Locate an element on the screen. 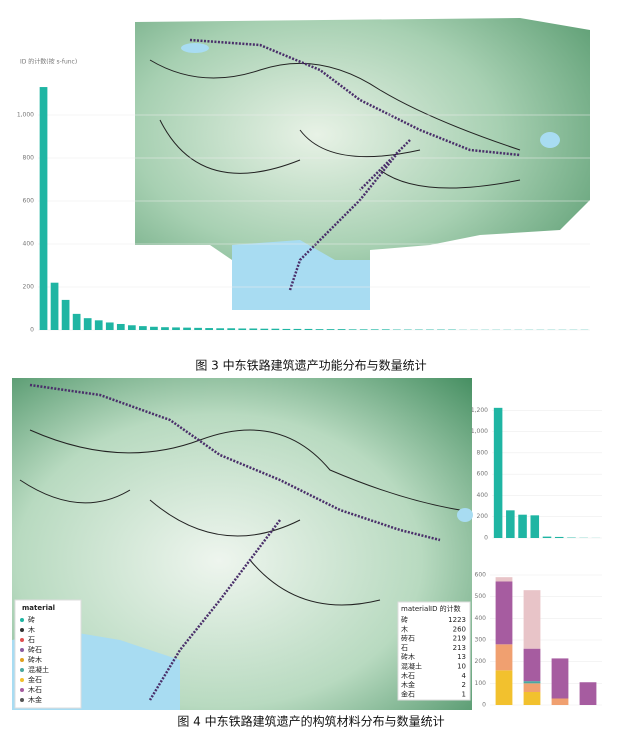  table-cell: 金石 is located at coordinates (408, 693).